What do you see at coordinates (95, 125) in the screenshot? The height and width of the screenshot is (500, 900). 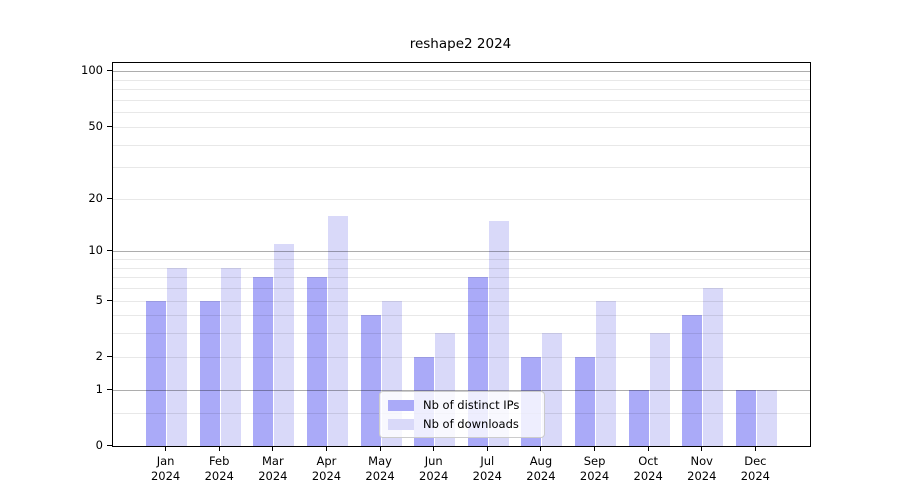 I see `y-tick-label: 50` at bounding box center [95, 125].